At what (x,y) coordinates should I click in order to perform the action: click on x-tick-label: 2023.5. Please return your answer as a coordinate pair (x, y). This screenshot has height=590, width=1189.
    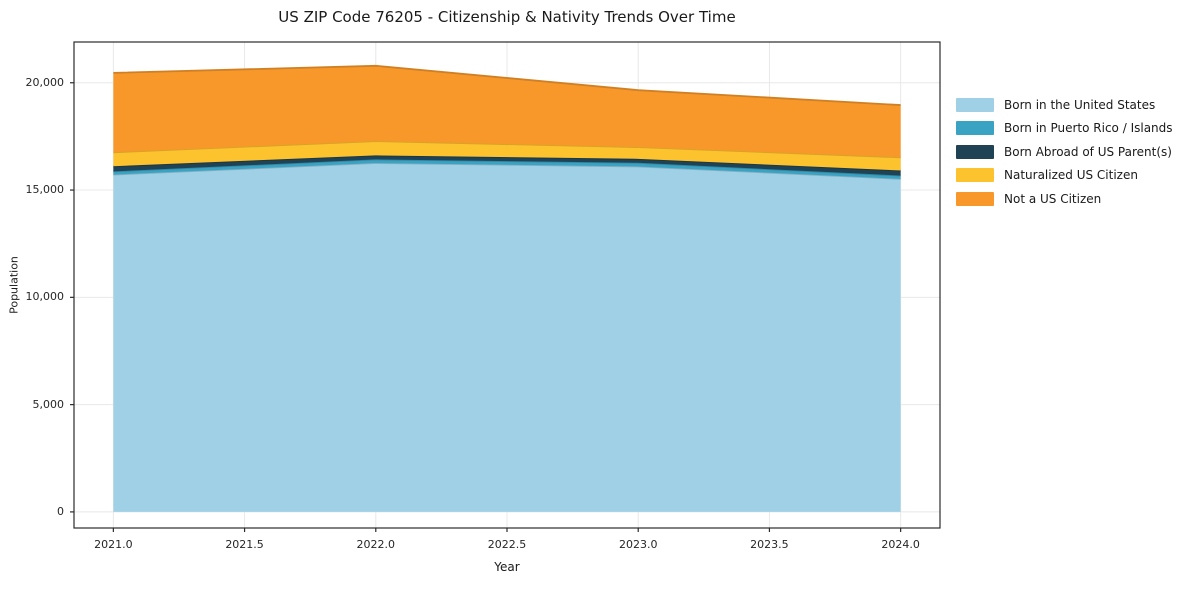
    Looking at the image, I should click on (769, 544).